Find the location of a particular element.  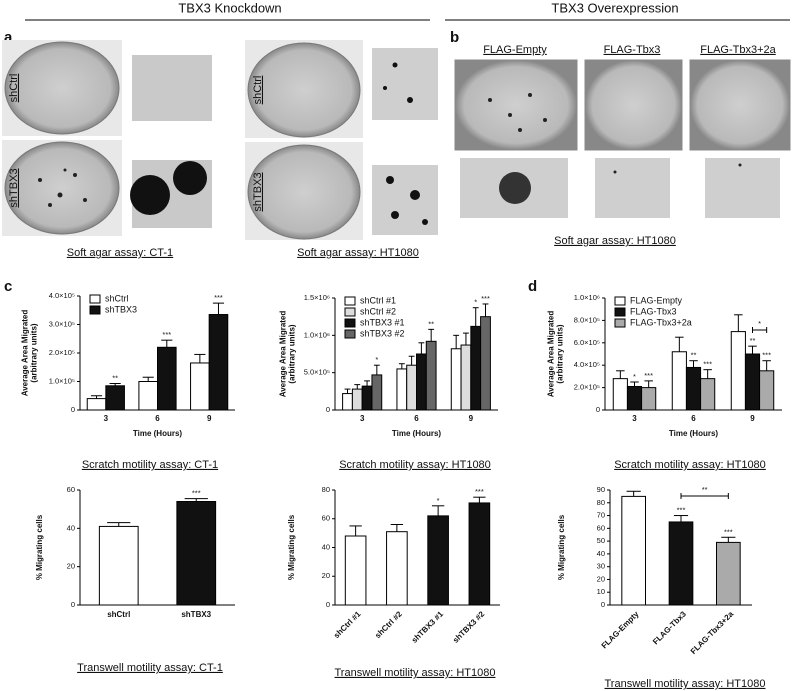

column-label: FLAG-Tbx3+2a is located at coordinates (738, 50).